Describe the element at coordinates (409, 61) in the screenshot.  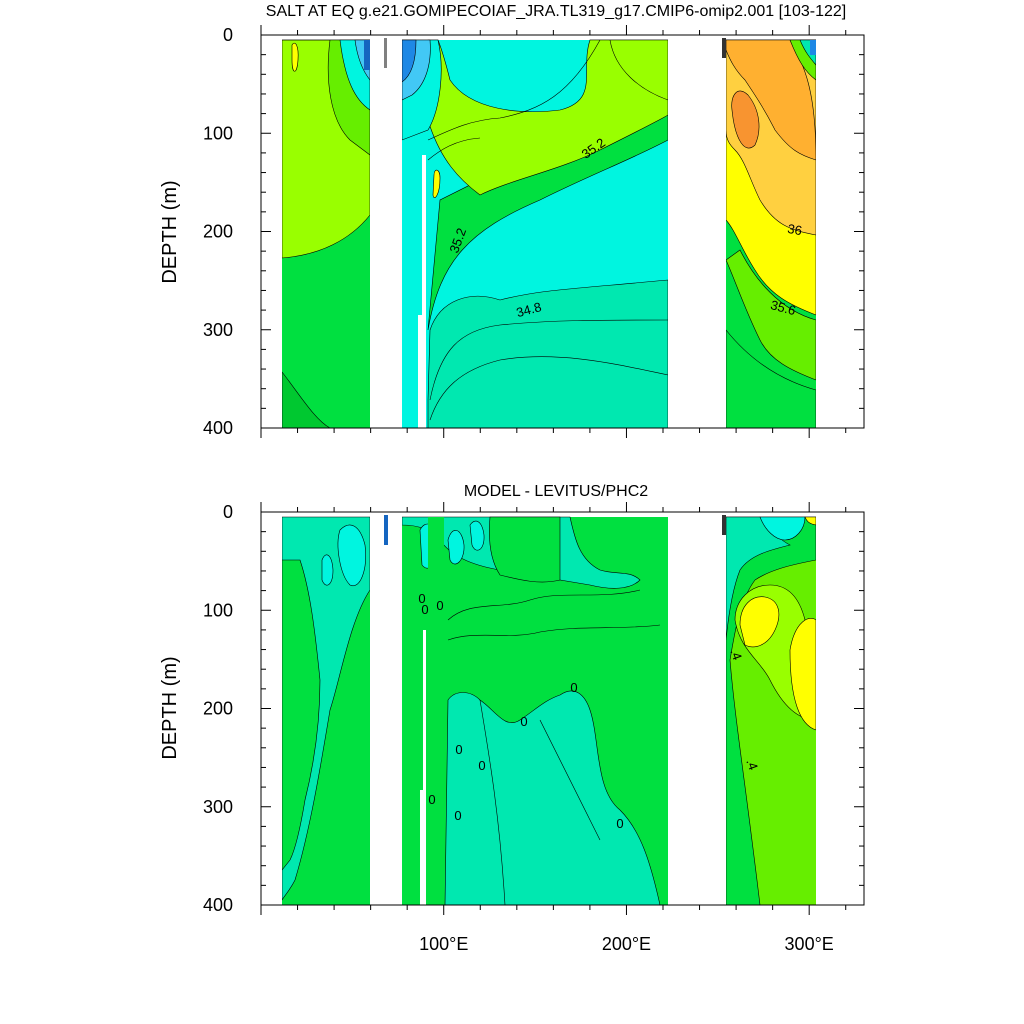
I see `top-pac-blue` at that location.